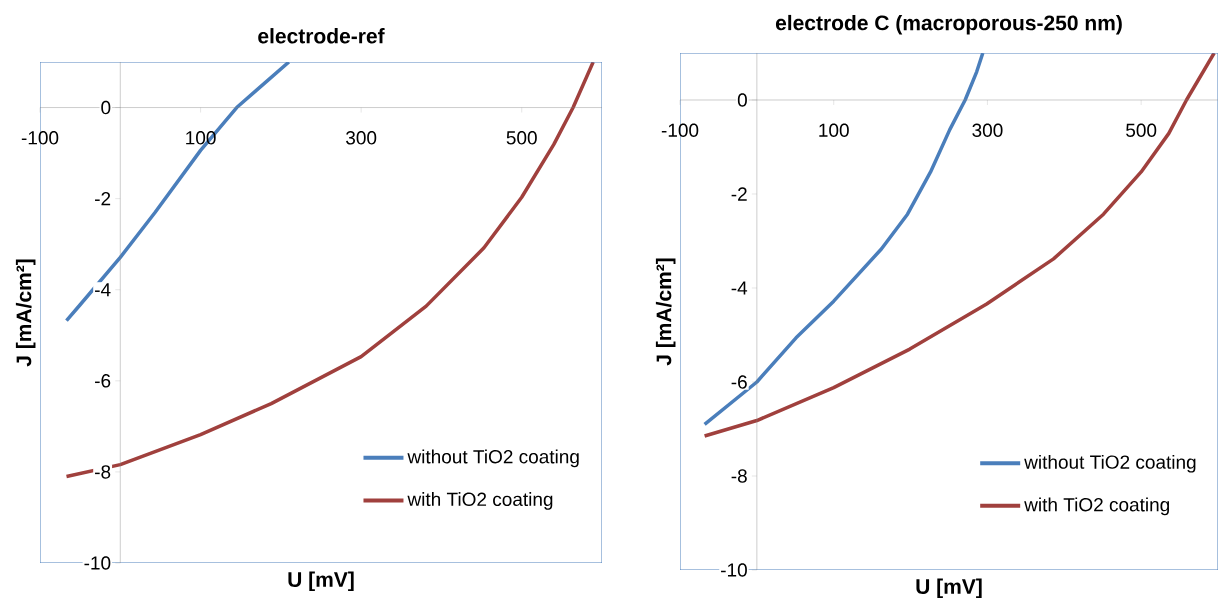  Describe the element at coordinates (834, 130) in the screenshot. I see `x-tick-label: 100` at that location.